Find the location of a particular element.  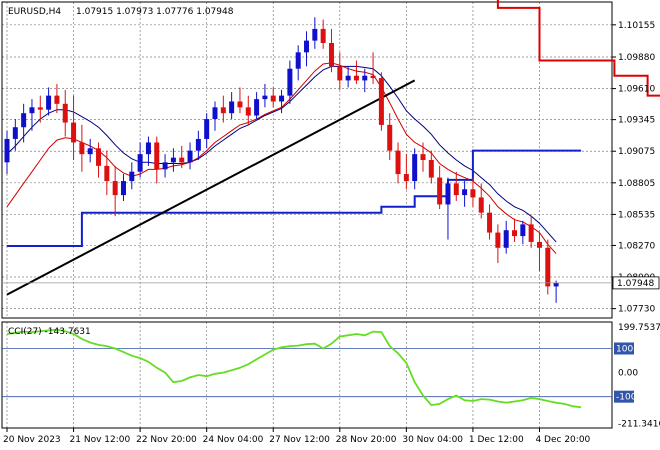

time-tick-label: 1 Dec 12:00 is located at coordinates (496, 440).